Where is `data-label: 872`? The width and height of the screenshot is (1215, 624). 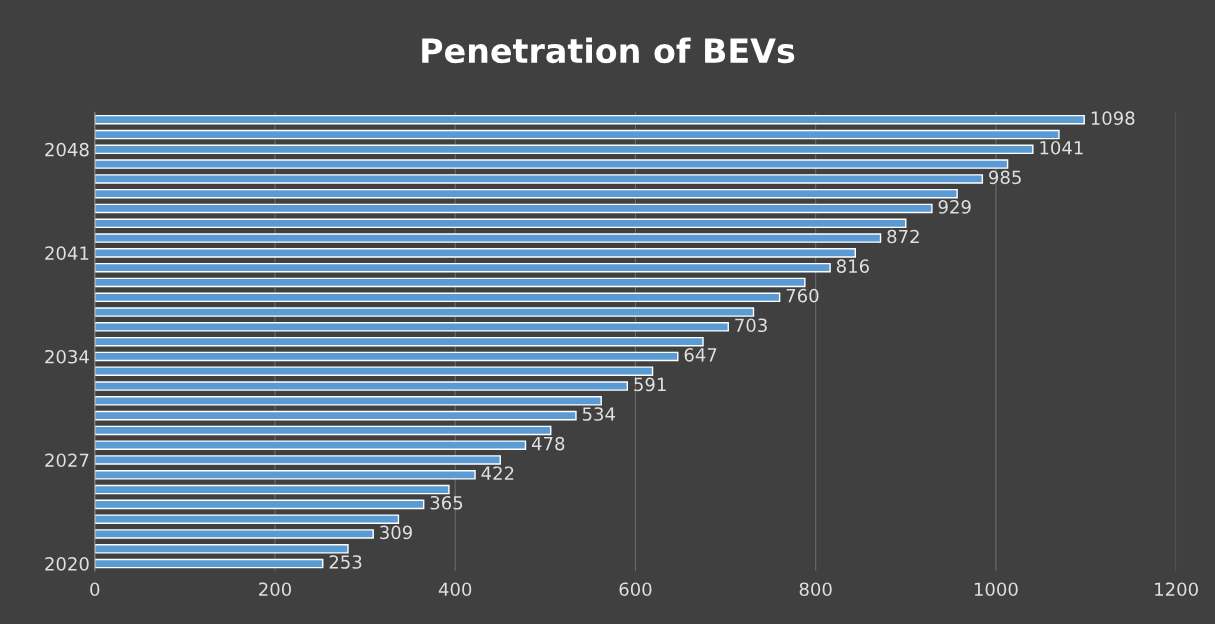 data-label: 872 is located at coordinates (903, 236).